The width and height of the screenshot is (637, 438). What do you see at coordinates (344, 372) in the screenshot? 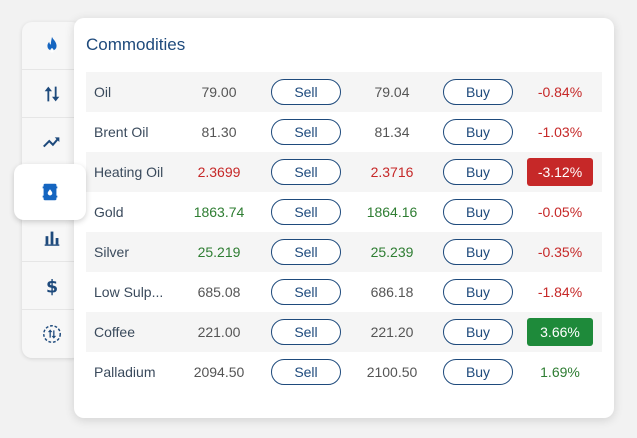
I see `table-row: Palladium 2094.50 Sell 2100.50 Buy 1.69%` at bounding box center [344, 372].